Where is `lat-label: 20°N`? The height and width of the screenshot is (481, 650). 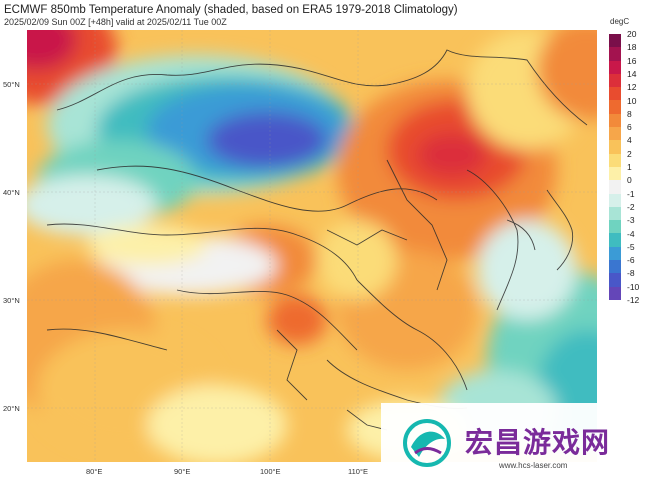 lat-label: 20°N is located at coordinates (11, 408).